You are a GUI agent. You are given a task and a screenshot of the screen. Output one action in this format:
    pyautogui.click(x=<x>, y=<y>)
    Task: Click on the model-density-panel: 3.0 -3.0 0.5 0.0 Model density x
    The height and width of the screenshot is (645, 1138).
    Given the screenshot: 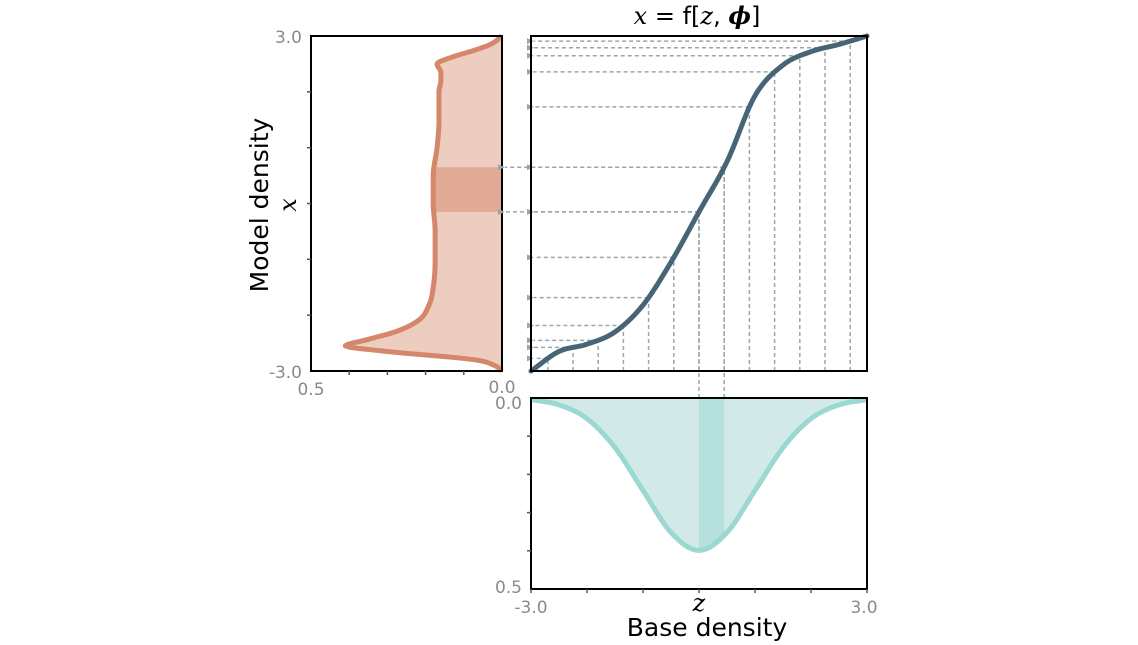 What is the action you would take?
    pyautogui.click(x=380, y=214)
    